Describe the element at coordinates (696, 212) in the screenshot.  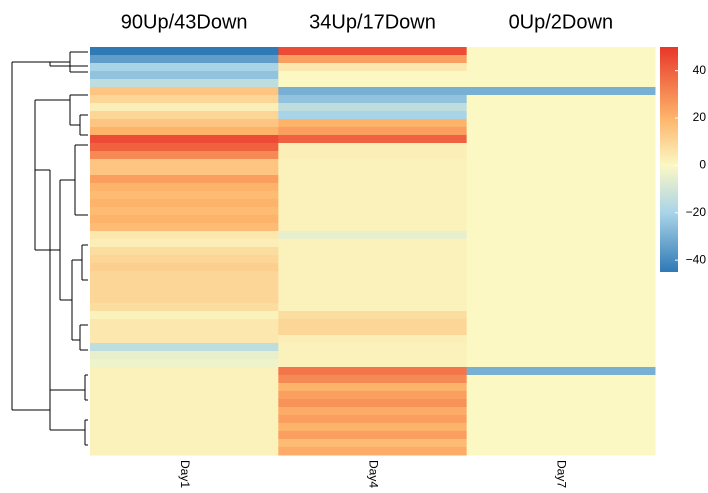
I see `colorbar-tick-label: −20` at that location.